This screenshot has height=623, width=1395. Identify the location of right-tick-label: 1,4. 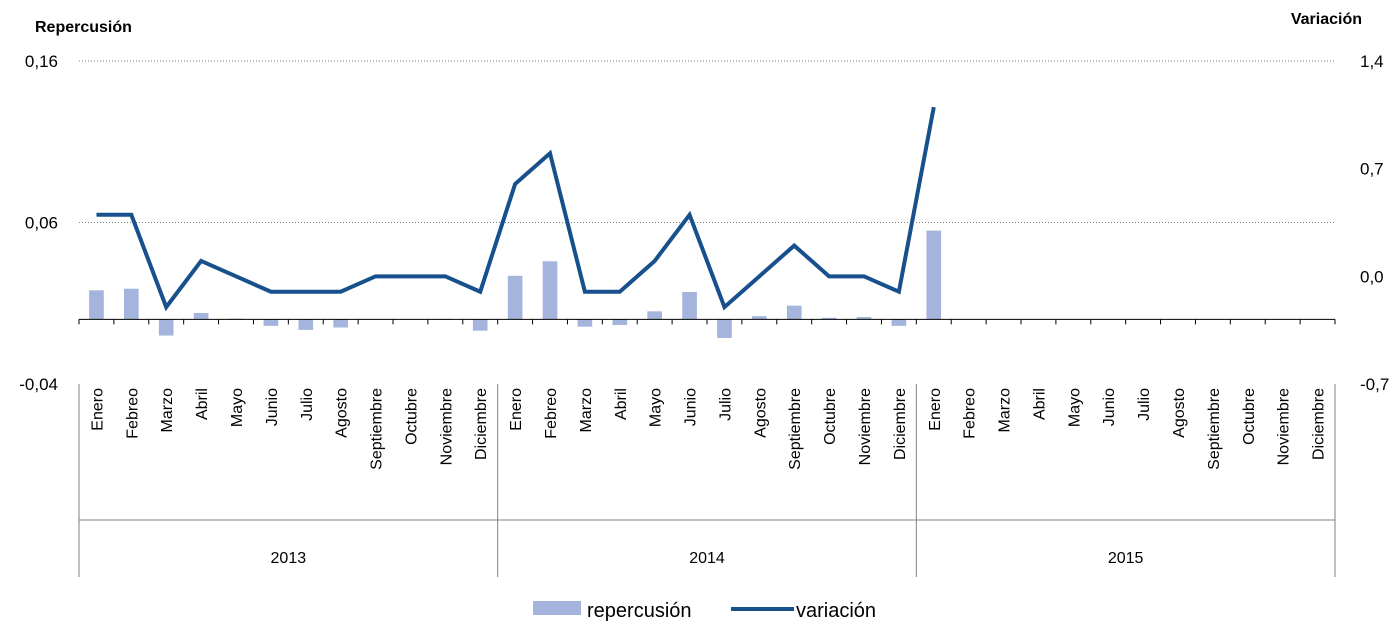
(1372, 61).